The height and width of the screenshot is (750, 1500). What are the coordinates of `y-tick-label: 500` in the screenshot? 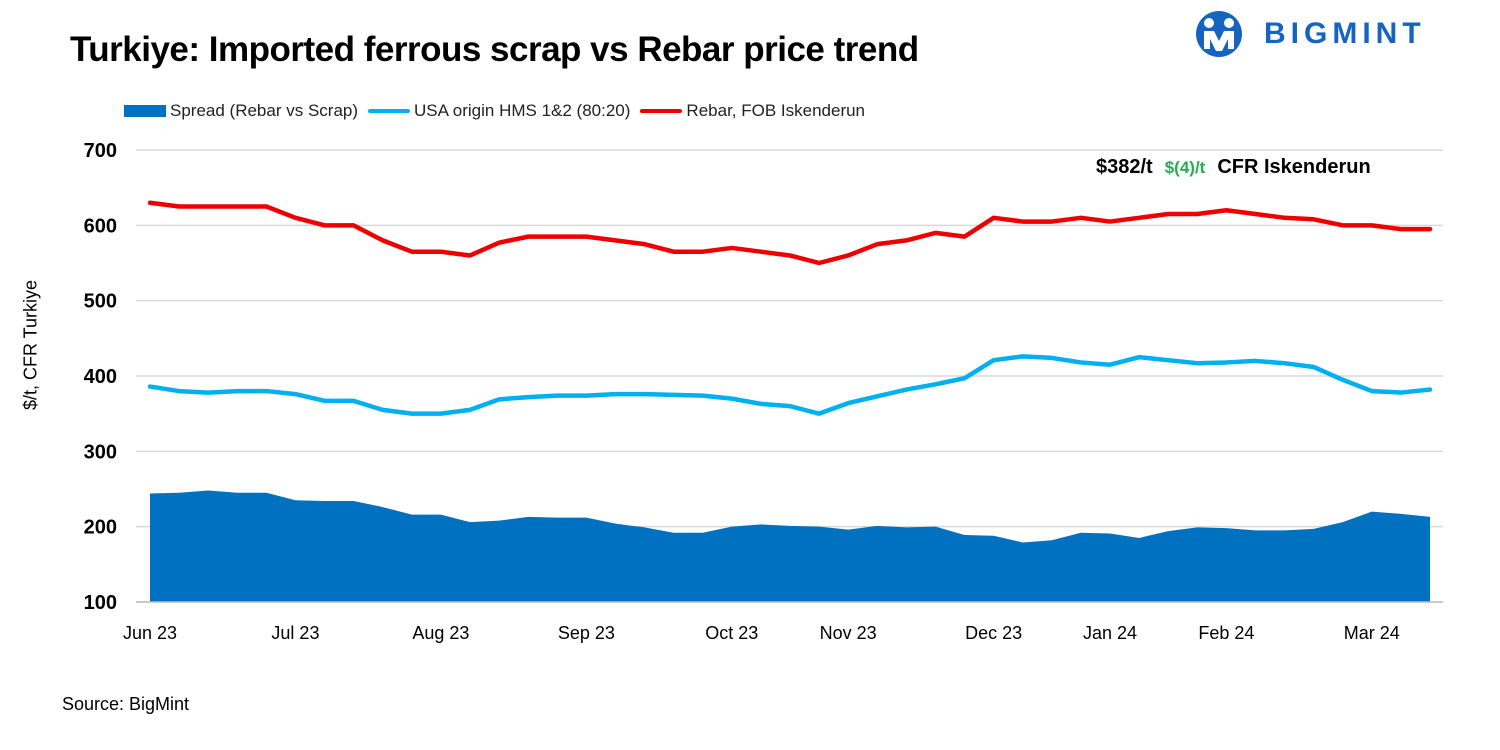 It's located at (100, 302).